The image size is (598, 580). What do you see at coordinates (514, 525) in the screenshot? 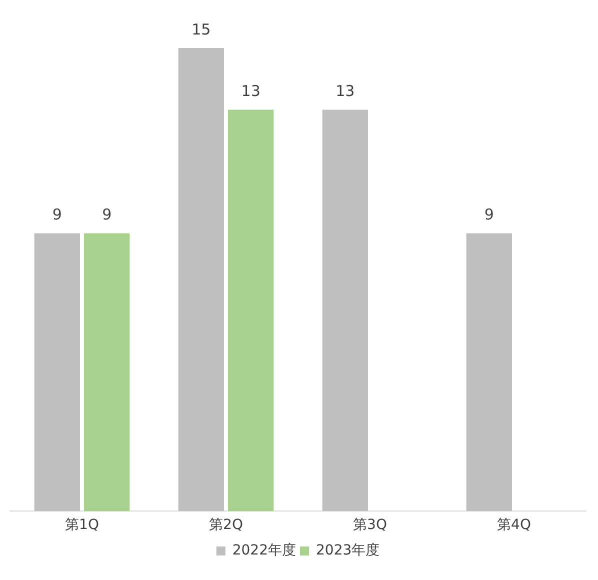
I see `x-tick-label: 第4Q` at bounding box center [514, 525].